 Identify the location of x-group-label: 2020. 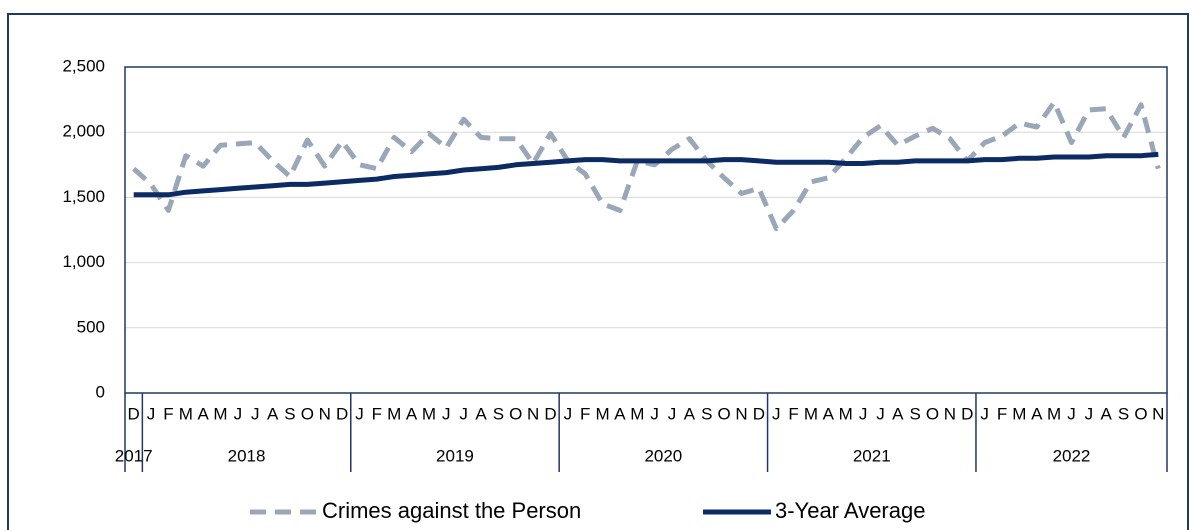
(663, 455).